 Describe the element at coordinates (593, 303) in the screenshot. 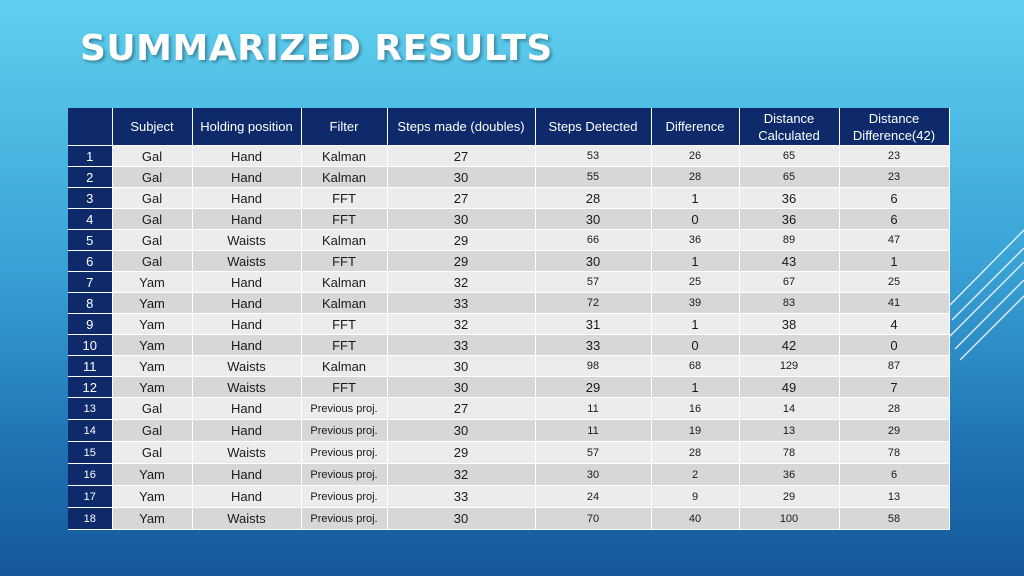

I see `cell-steps-detected: 72` at that location.